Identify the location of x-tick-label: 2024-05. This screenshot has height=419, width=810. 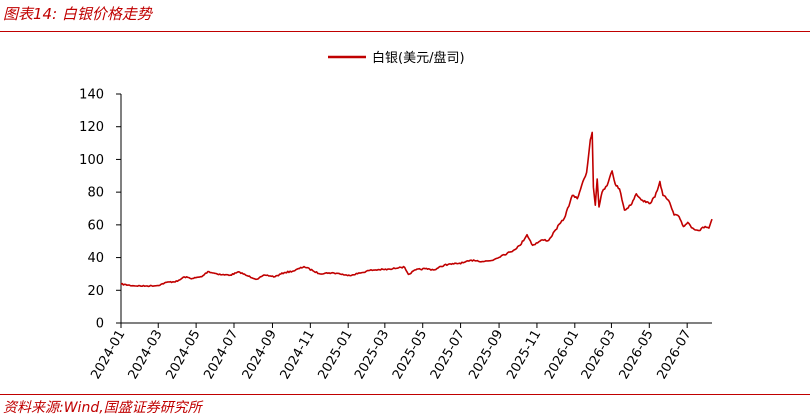
(183, 355).